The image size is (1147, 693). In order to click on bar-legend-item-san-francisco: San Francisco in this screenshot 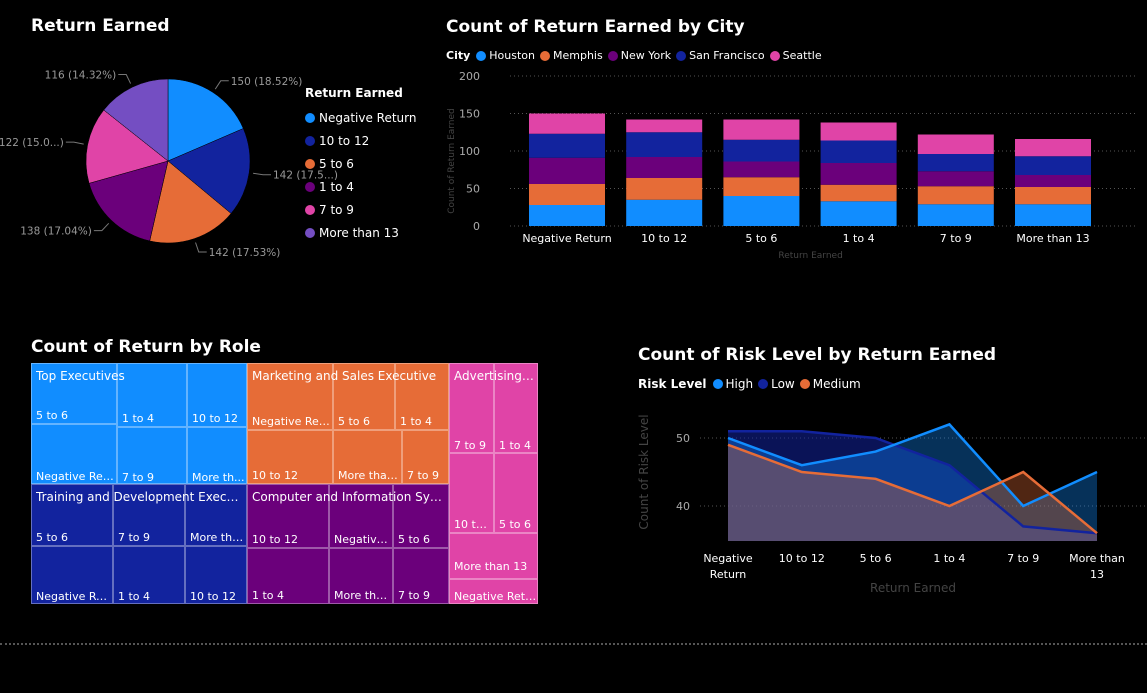, I will do `click(720, 55)`.